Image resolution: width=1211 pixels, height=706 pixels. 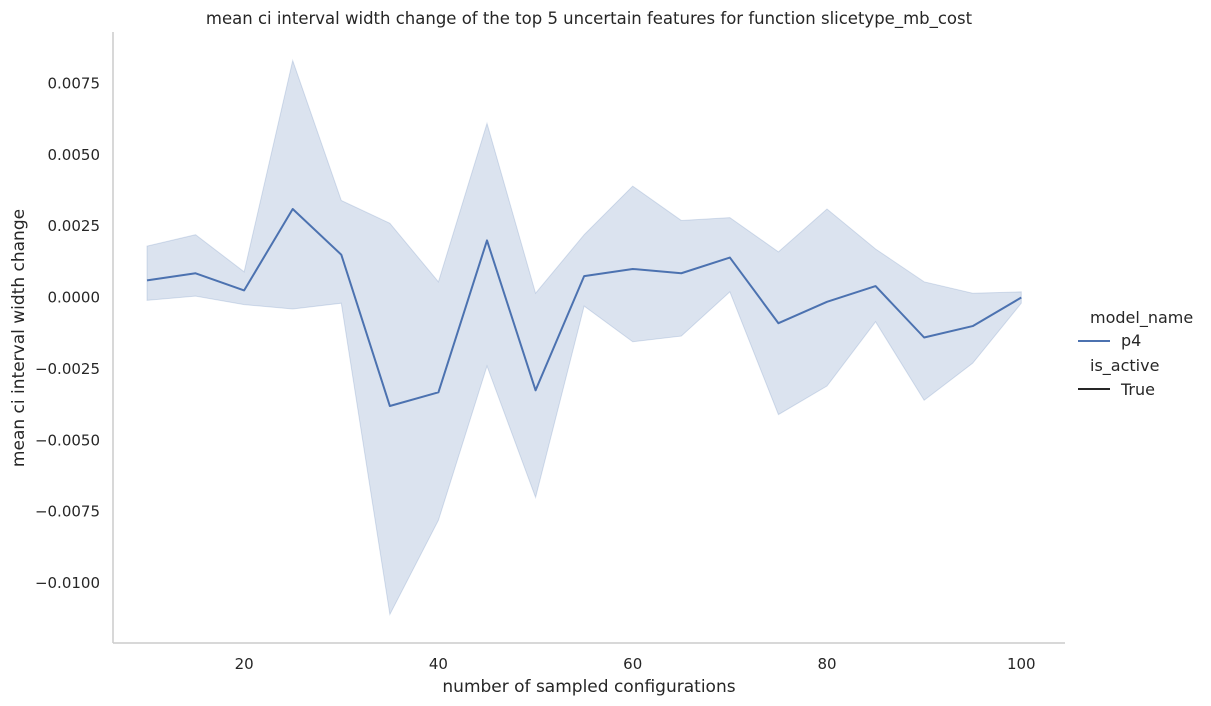 I want to click on y-axis-title: mean ci interval width change, so click(x=19, y=338).